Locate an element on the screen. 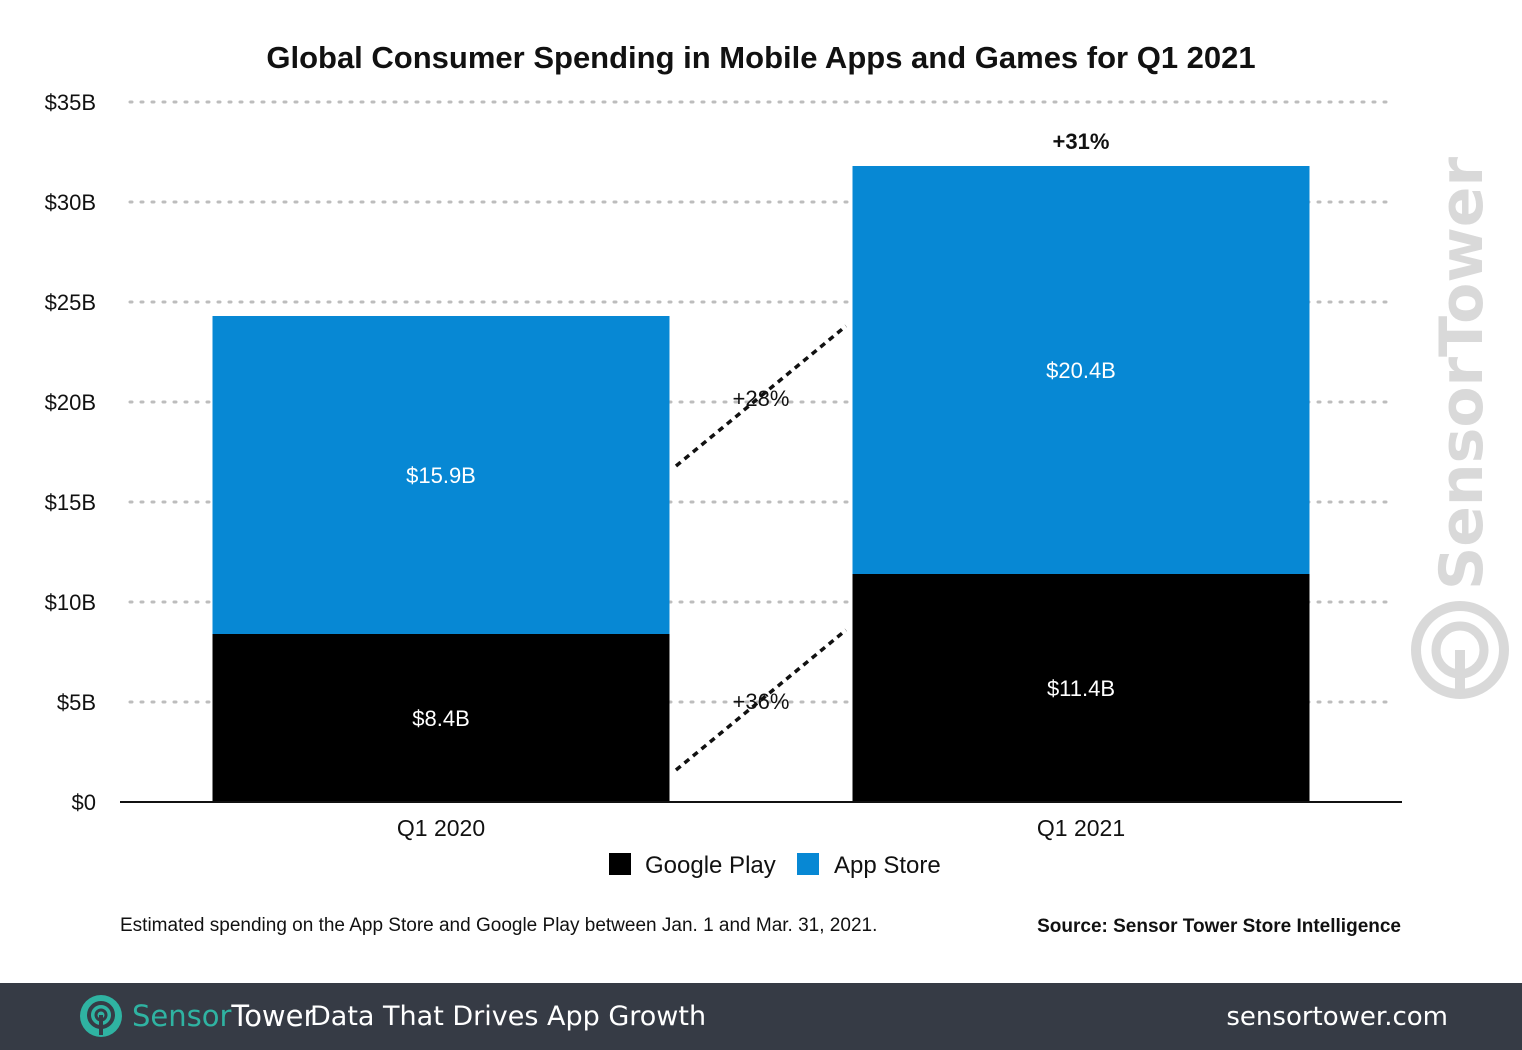  y-tick-label: $0 is located at coordinates (84, 802).